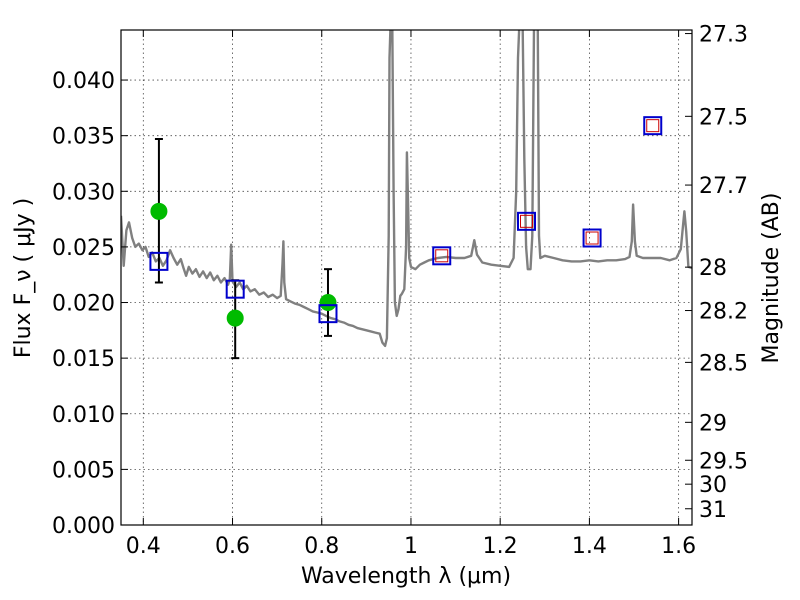 The height and width of the screenshot is (600, 800). I want to click on x-tick-label: 1.4, so click(589, 546).